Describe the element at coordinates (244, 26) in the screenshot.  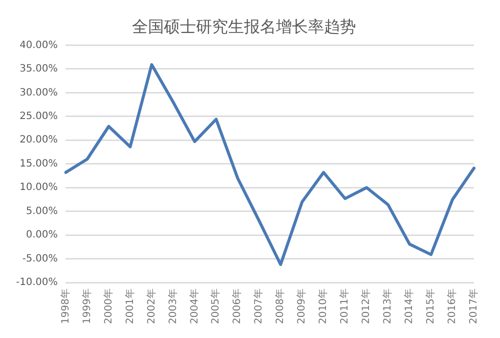
I see `chart-title: 全国硕士研究生报名增长率趋势` at that location.